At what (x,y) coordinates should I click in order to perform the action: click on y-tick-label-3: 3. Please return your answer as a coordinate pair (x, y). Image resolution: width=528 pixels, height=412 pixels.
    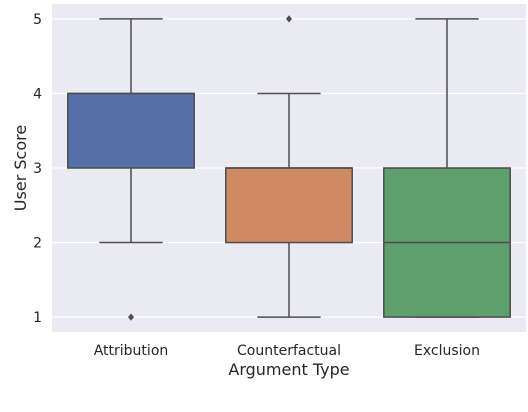
    Looking at the image, I should click on (37, 169).